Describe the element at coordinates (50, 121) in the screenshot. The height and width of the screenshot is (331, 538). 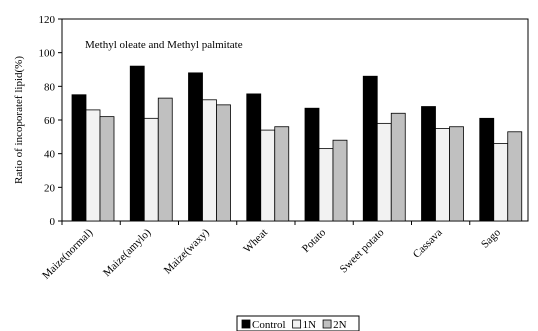
I see `y-tick-label: 60` at that location.